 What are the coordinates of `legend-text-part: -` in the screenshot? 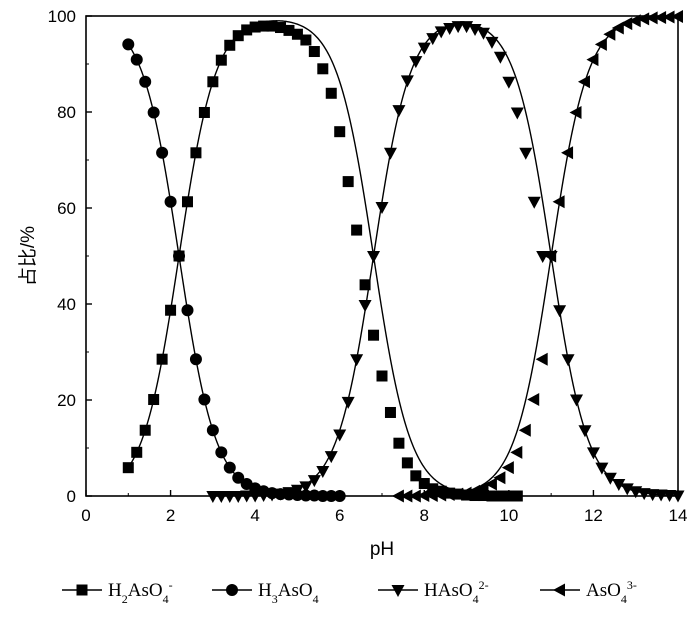 It's located at (171, 585).